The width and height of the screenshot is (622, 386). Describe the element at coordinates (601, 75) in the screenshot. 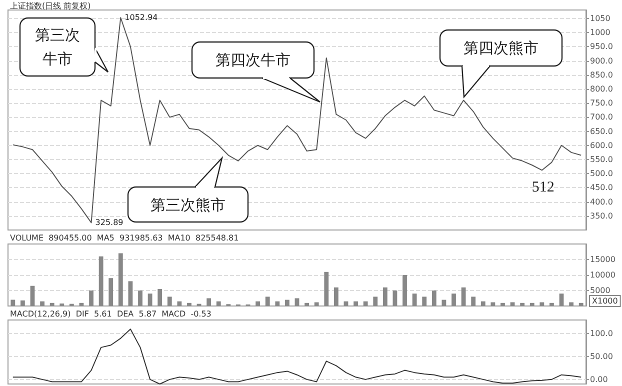

I see `y-tick-label: 850.0` at that location.